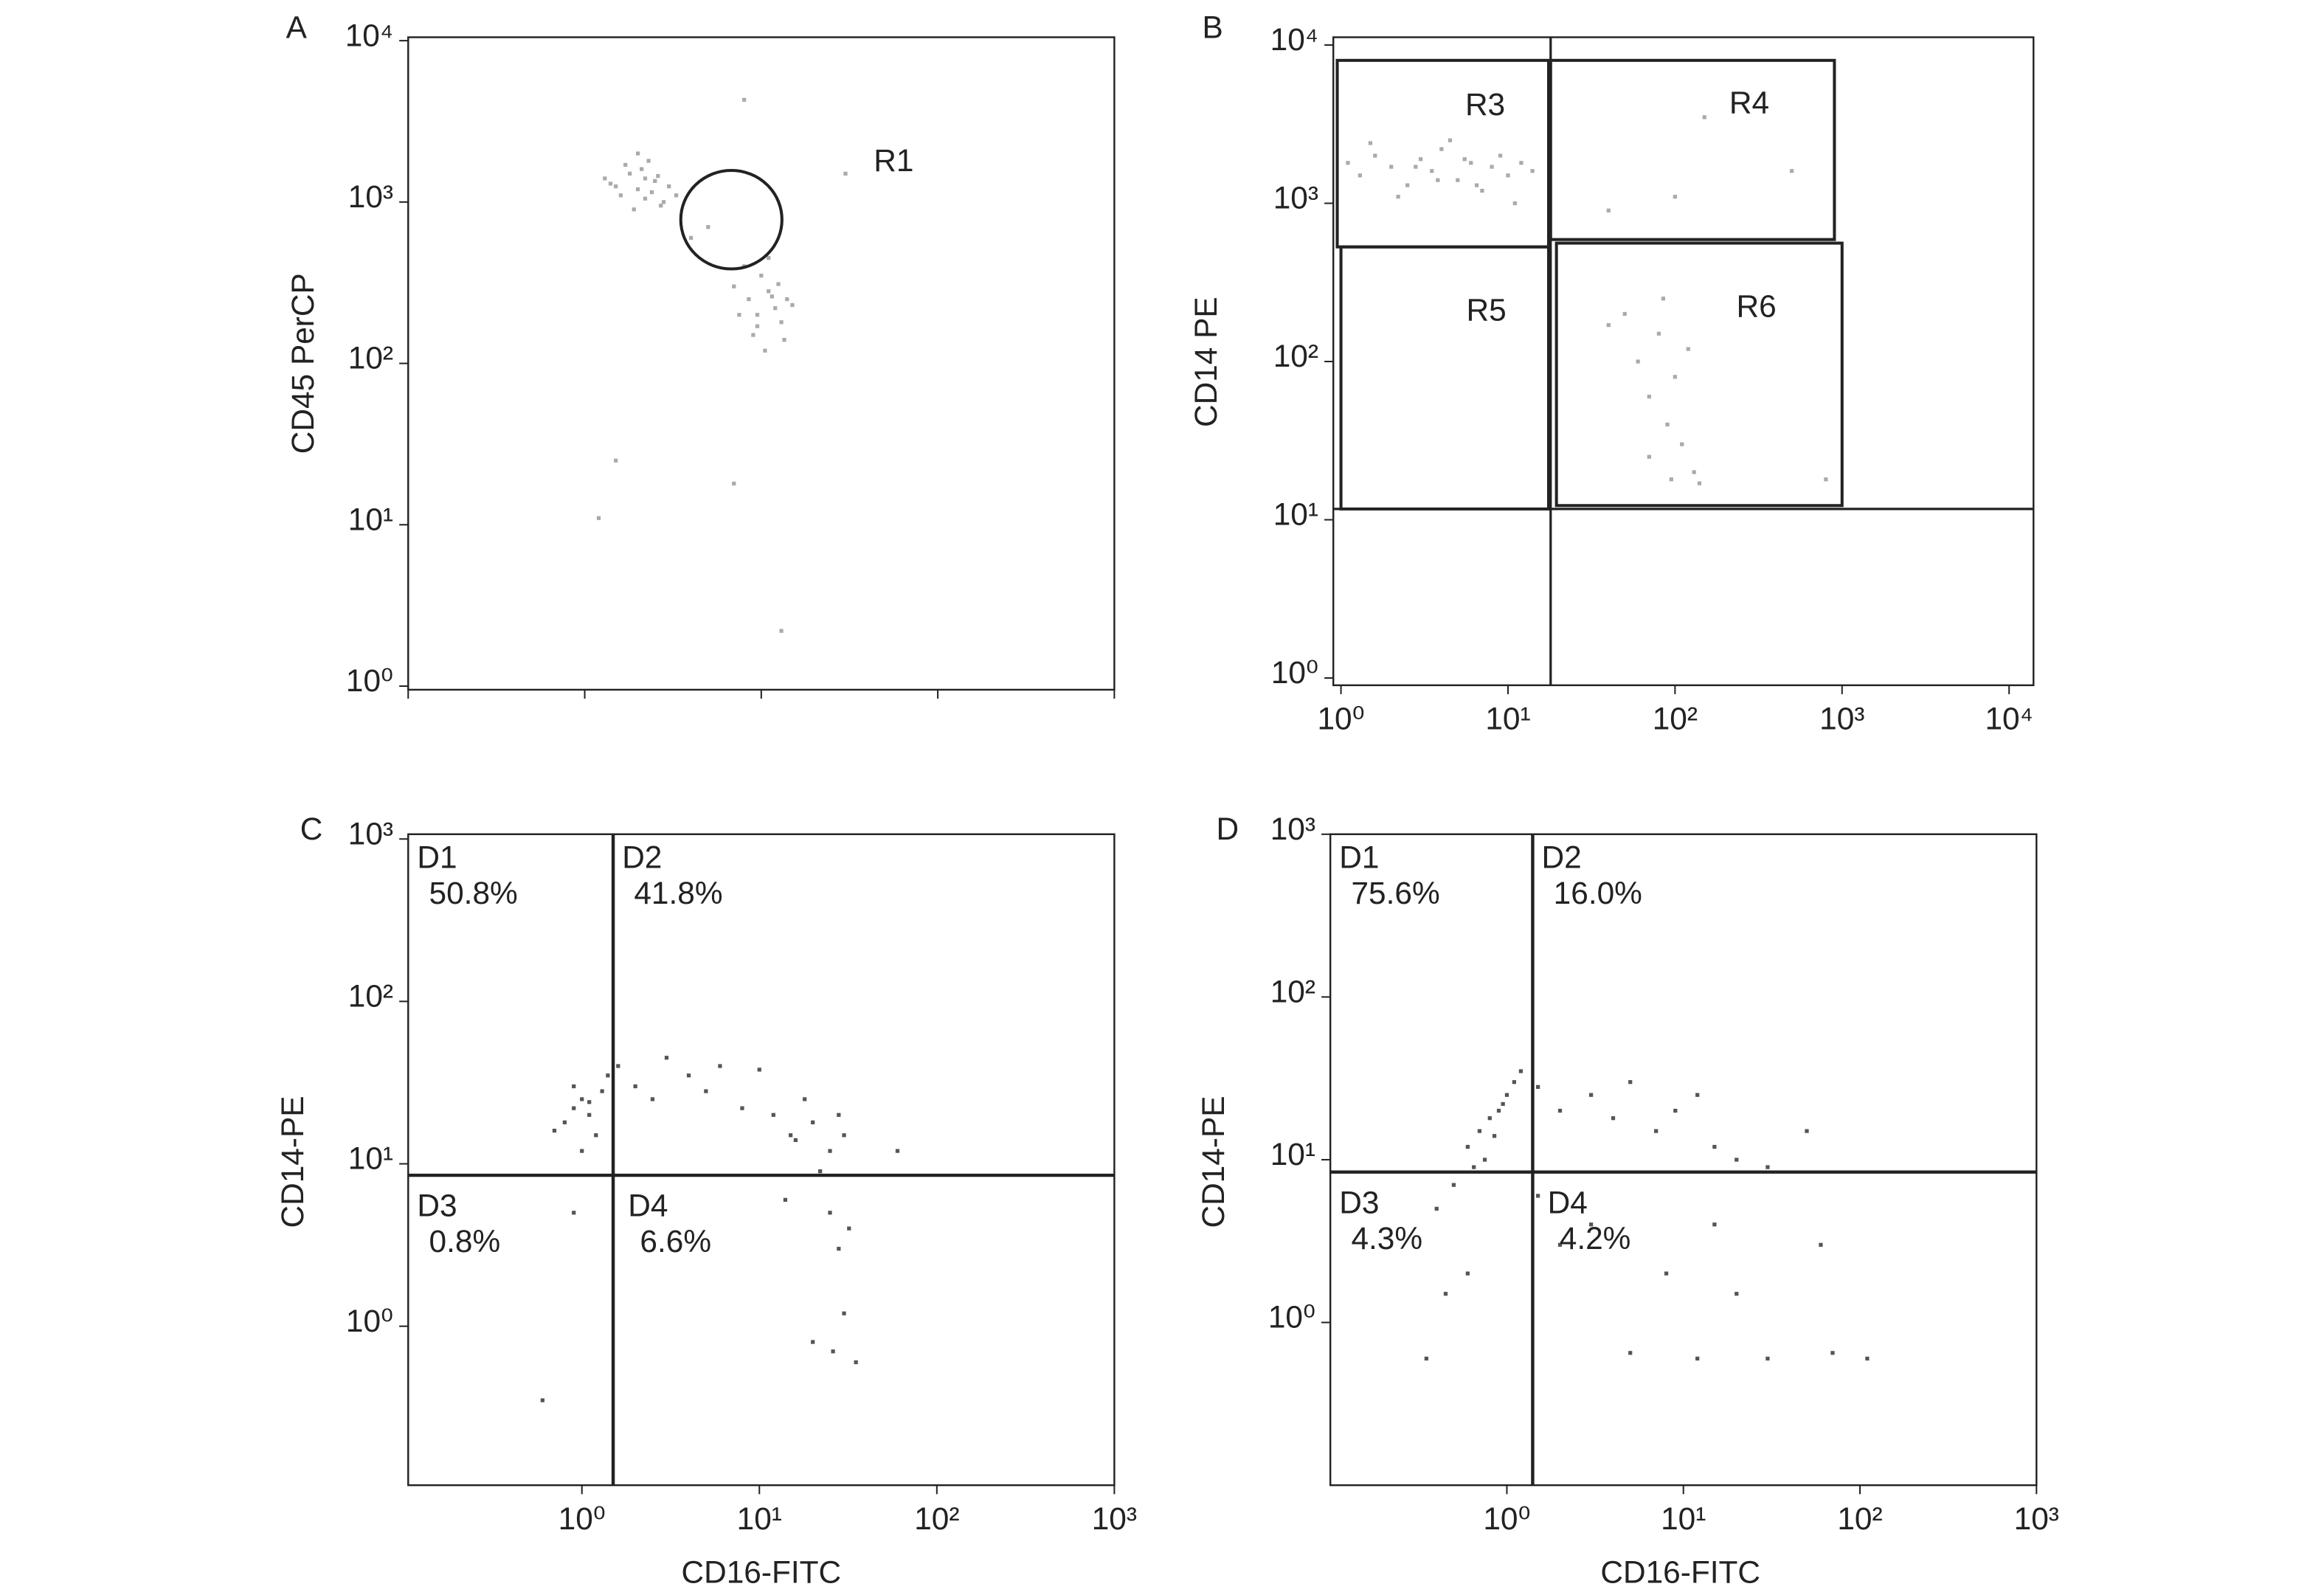  Describe the element at coordinates (642, 857) in the screenshot. I see `quadrant-name: D2` at that location.